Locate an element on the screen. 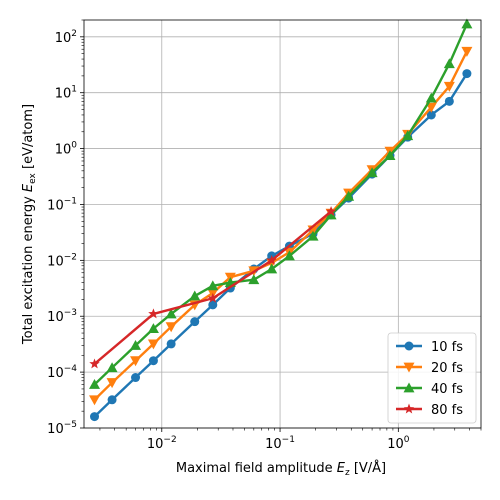 This screenshot has height=500, width=500. y-tick-label: 10⁻⁵ is located at coordinates (62, 428).